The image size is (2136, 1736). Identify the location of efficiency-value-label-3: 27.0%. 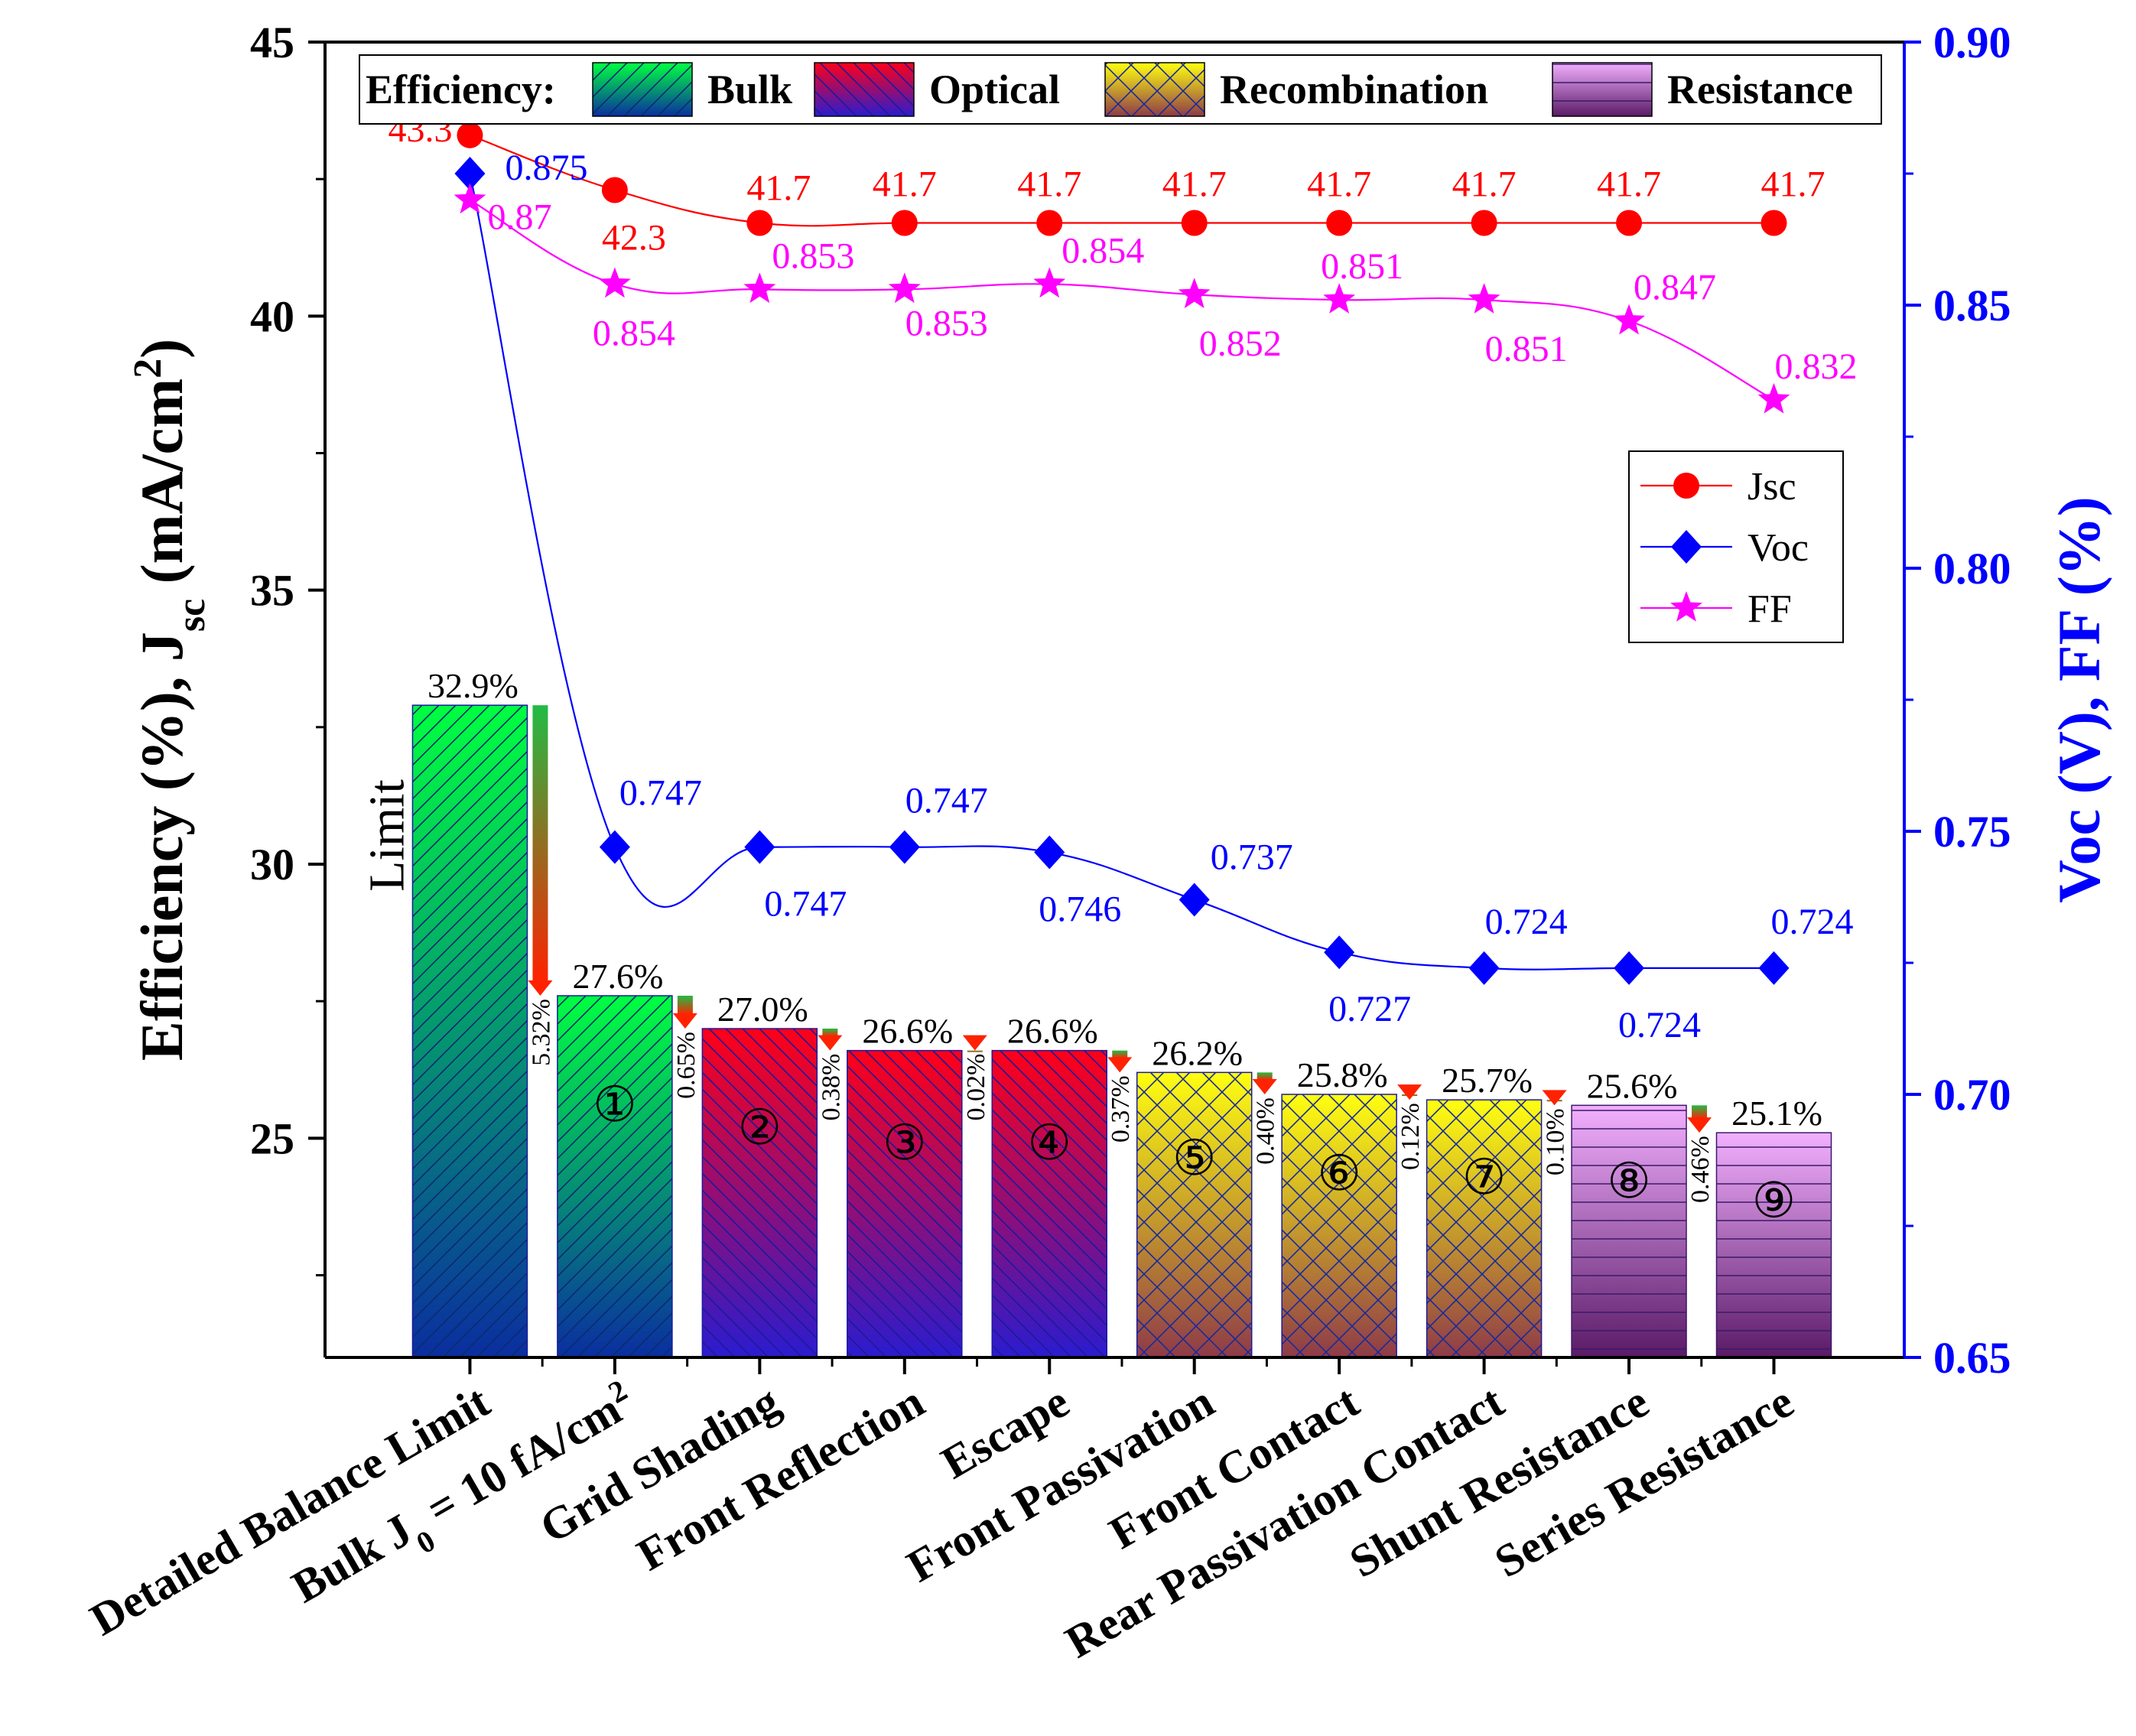
(762, 1009).